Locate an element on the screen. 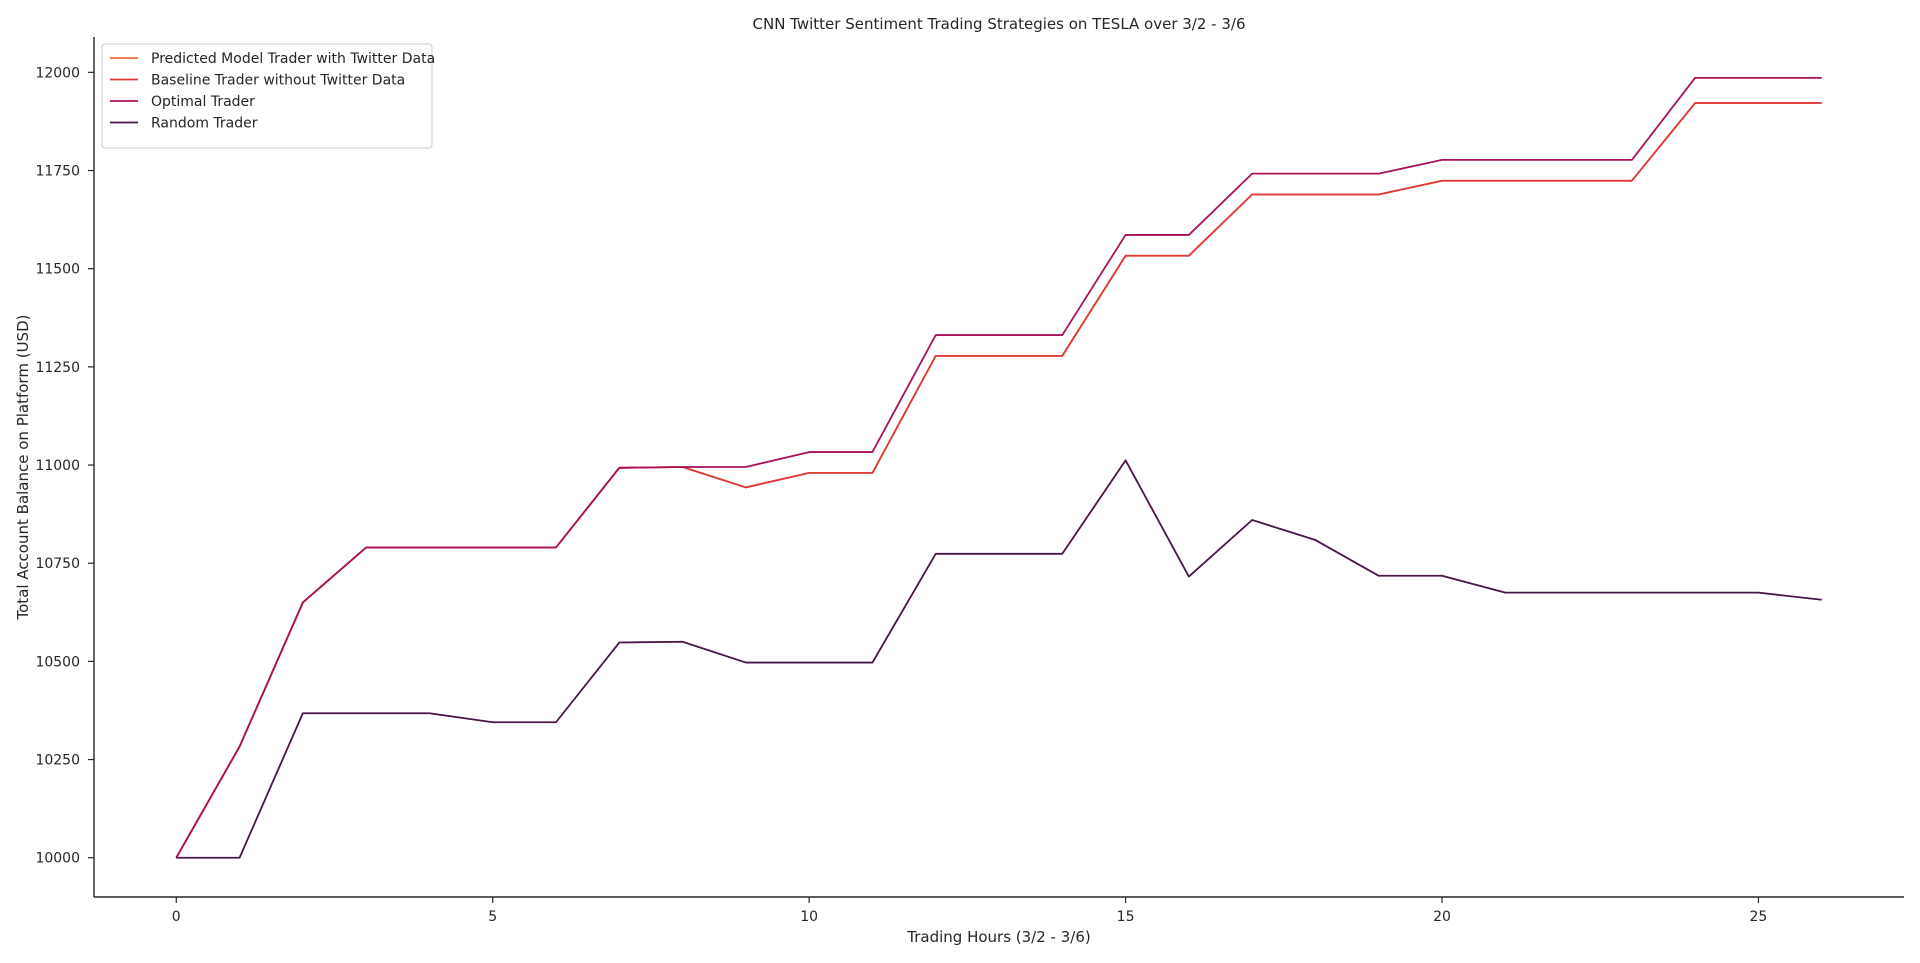 Image resolution: width=1920 pixels, height=963 pixels. x-tick-label: 0 is located at coordinates (176, 917).